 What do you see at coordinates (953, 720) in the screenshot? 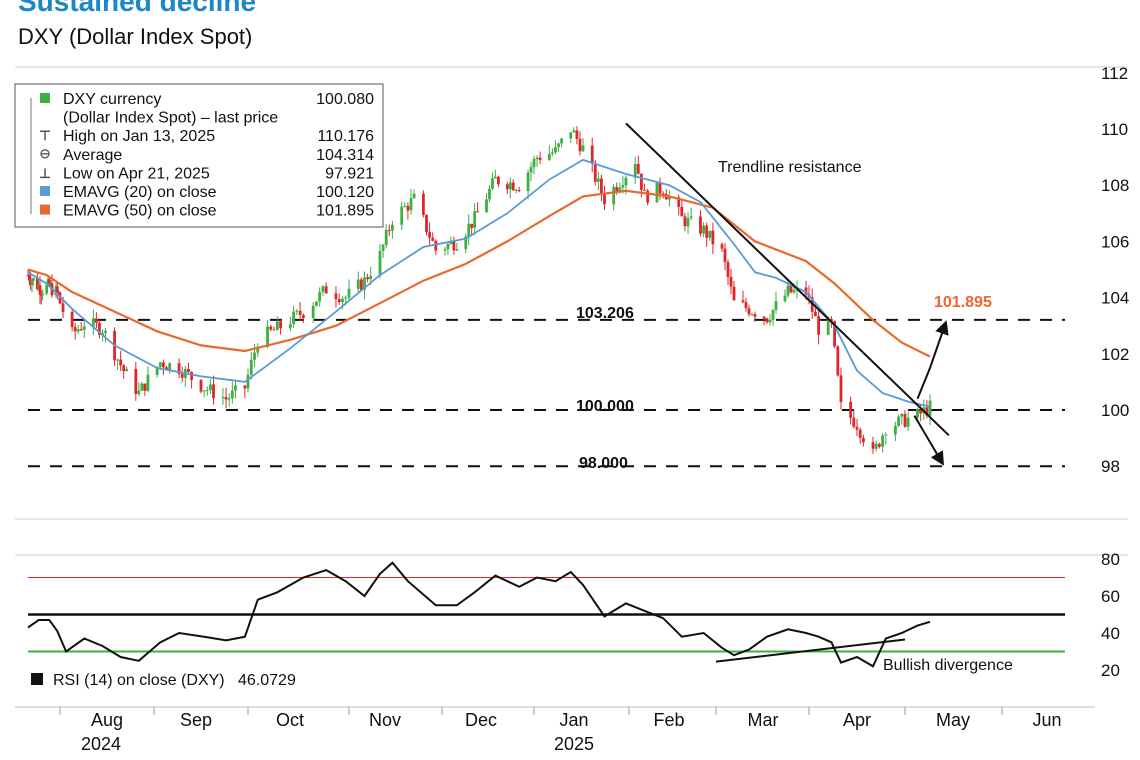
I see `x-month-label: May` at bounding box center [953, 720].